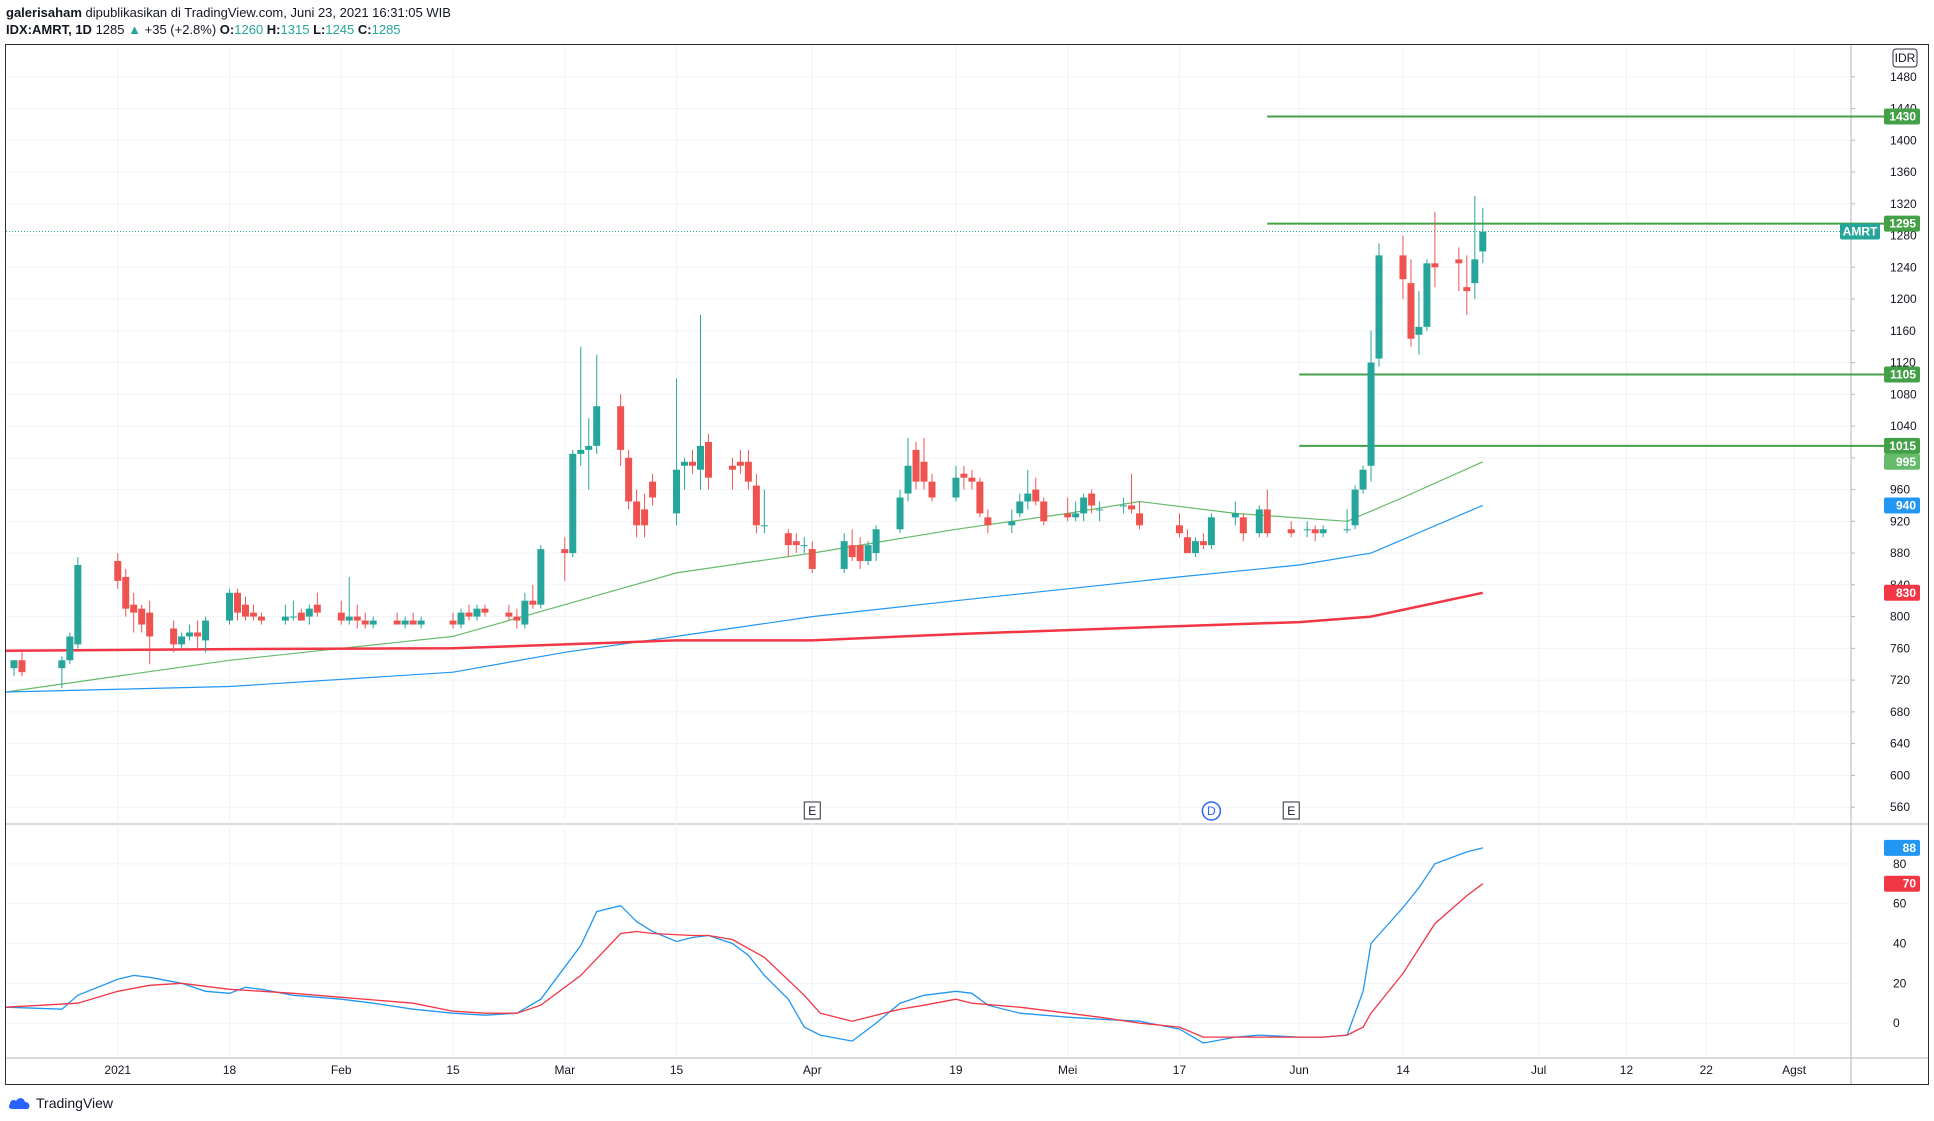 This screenshot has height=1121, width=1934. What do you see at coordinates (1903, 331) in the screenshot?
I see `price-tick-label: 1160` at bounding box center [1903, 331].